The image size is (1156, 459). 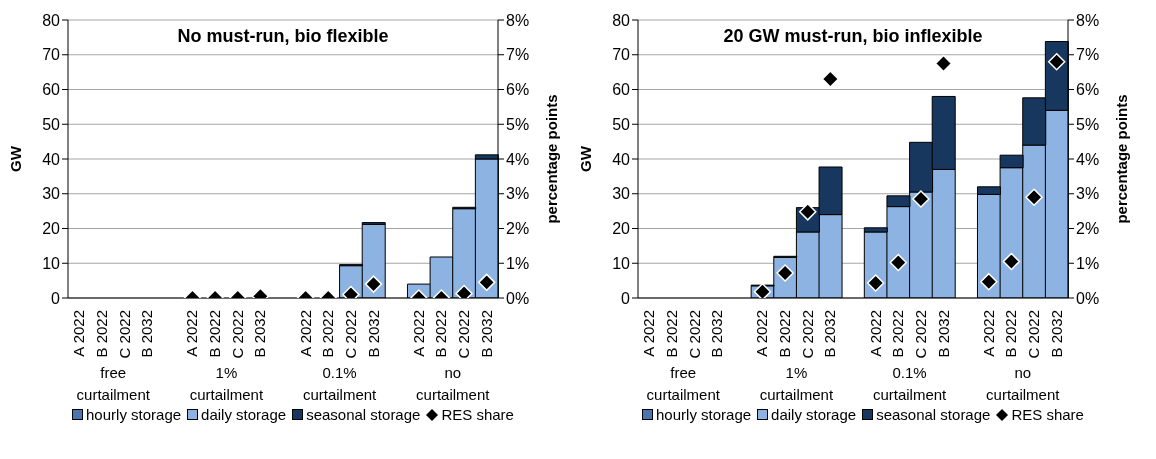 I want to click on chart-title: 20 GW must-run, bio inflexible, so click(x=853, y=36).